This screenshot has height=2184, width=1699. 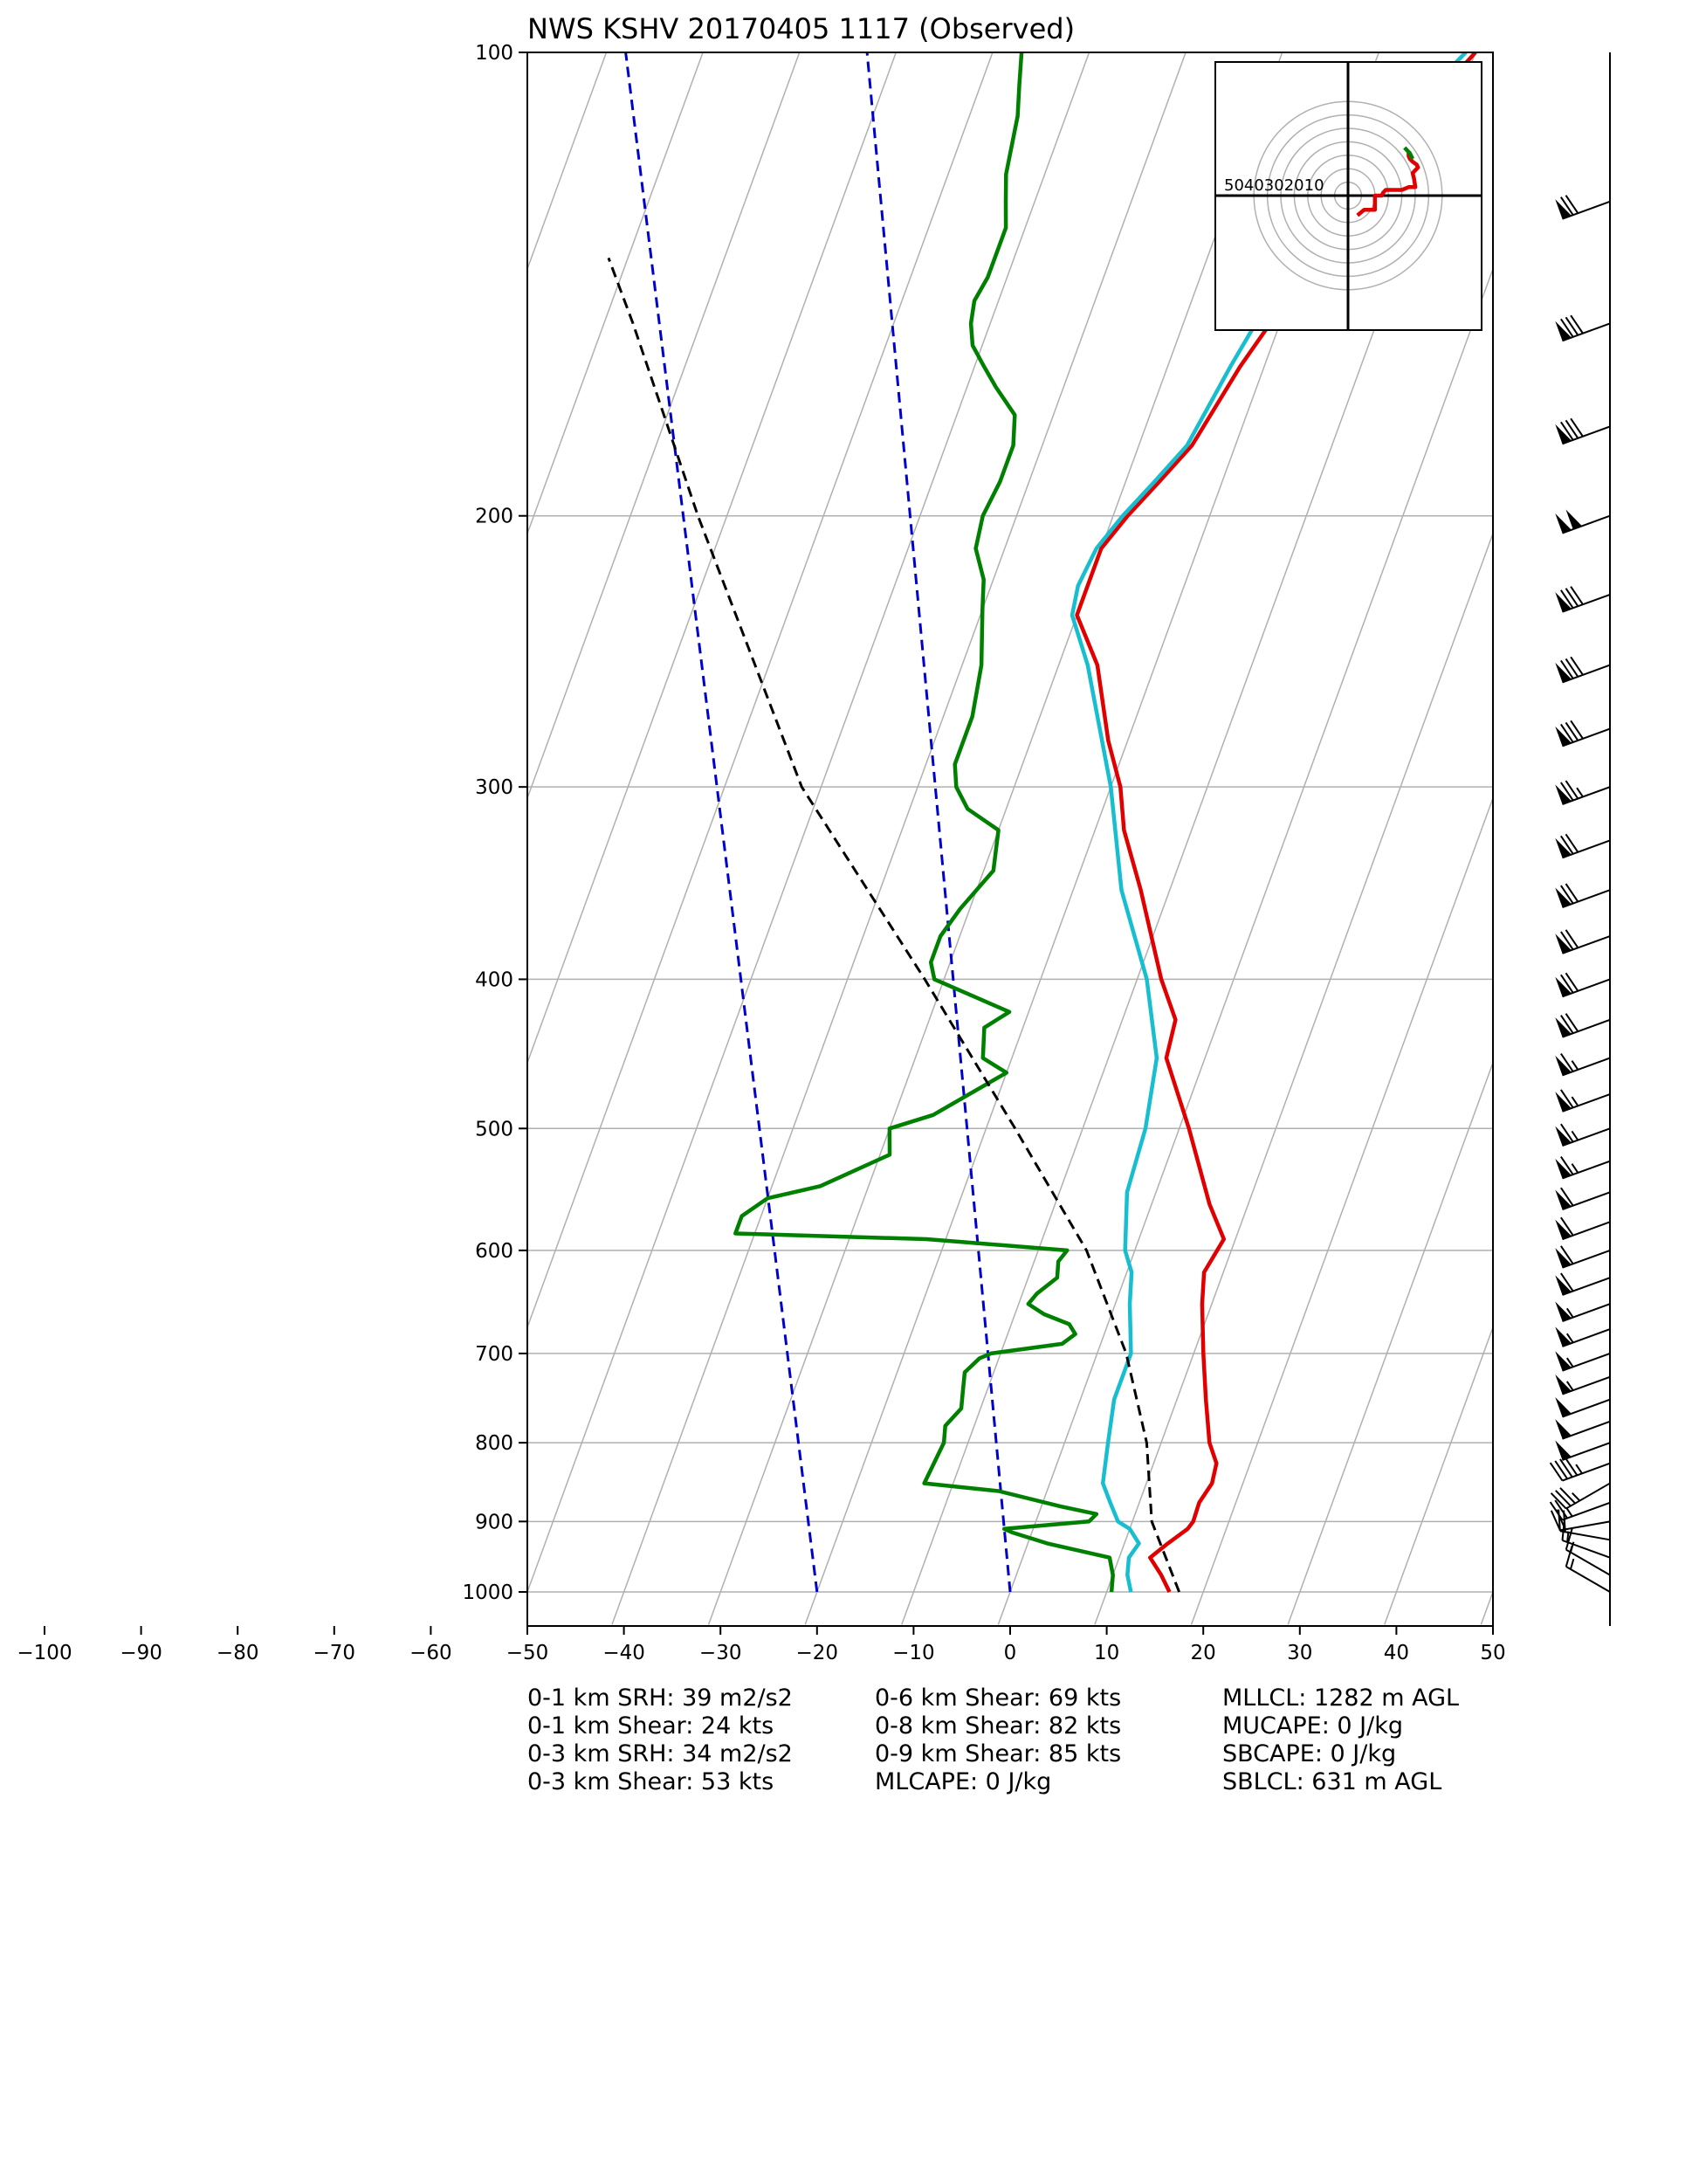 What do you see at coordinates (650, 1781) in the screenshot?
I see `index-text: 0-3 km Shear: 53 kts` at bounding box center [650, 1781].